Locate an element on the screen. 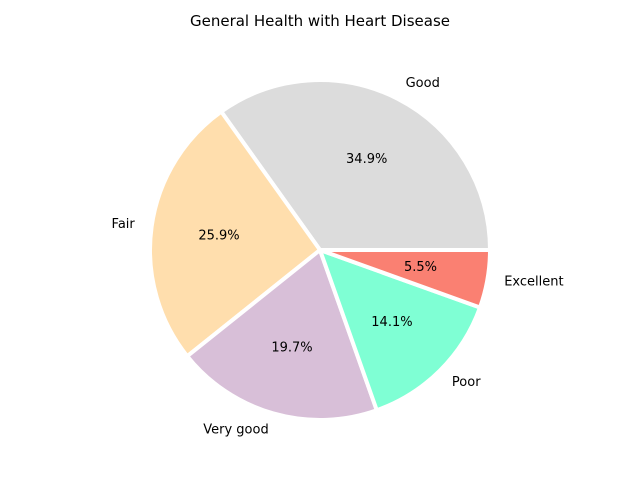 Image resolution: width=640 pixels, height=480 pixels. pct-label-good: 34.9% is located at coordinates (366, 159).